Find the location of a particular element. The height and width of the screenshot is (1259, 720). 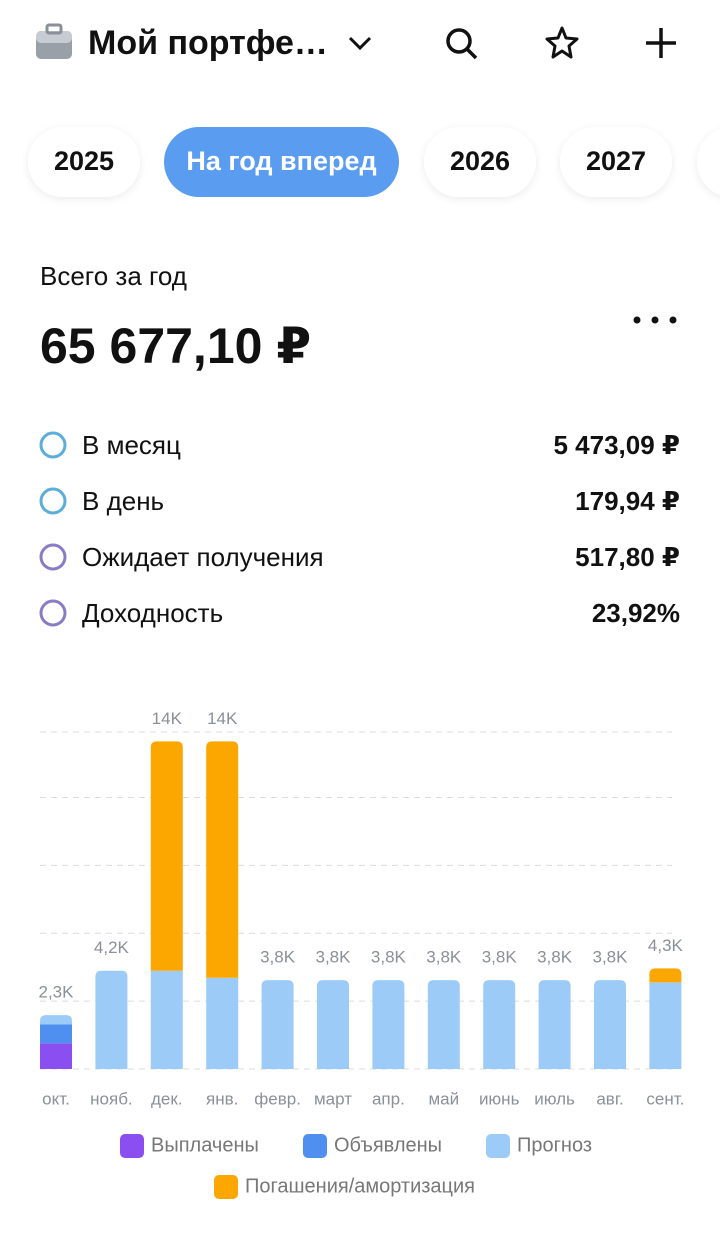

tab-label: 2027 is located at coordinates (616, 161).